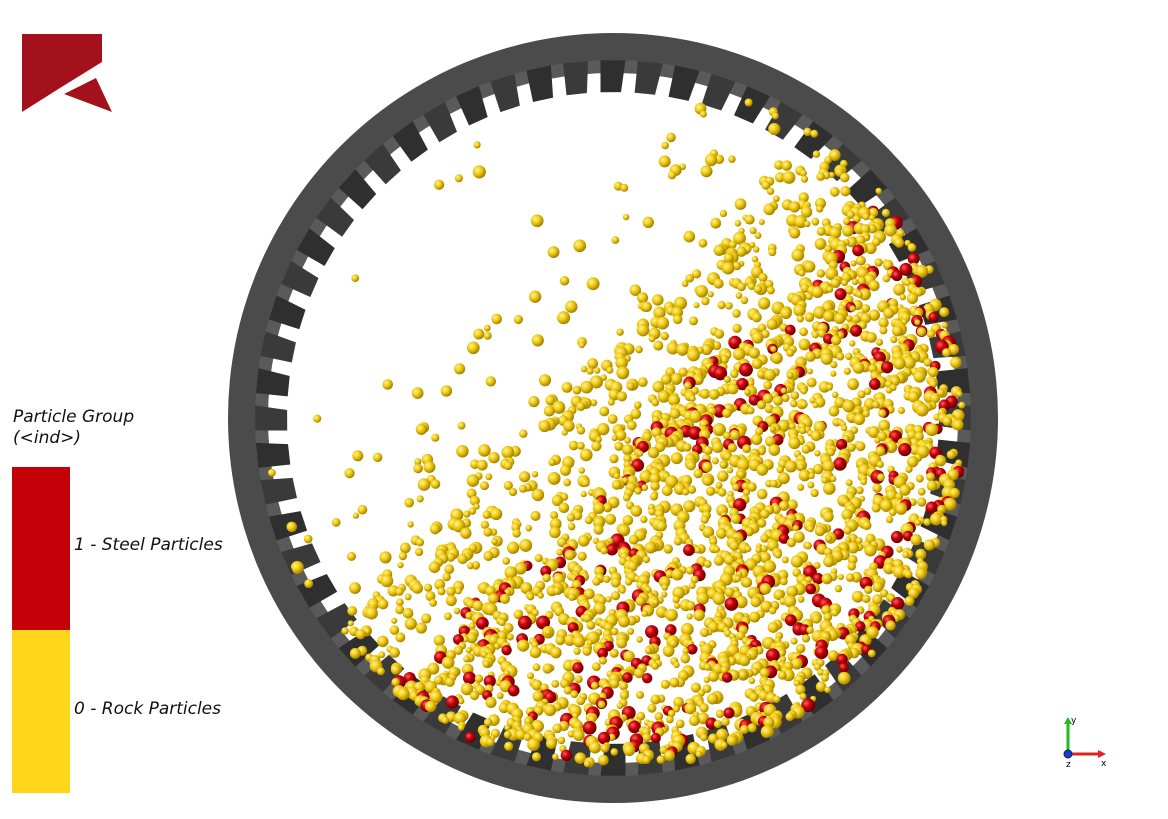 Image resolution: width=1168 pixels, height=819 pixels. I want to click on legend-swatch-rock, so click(41, 711).